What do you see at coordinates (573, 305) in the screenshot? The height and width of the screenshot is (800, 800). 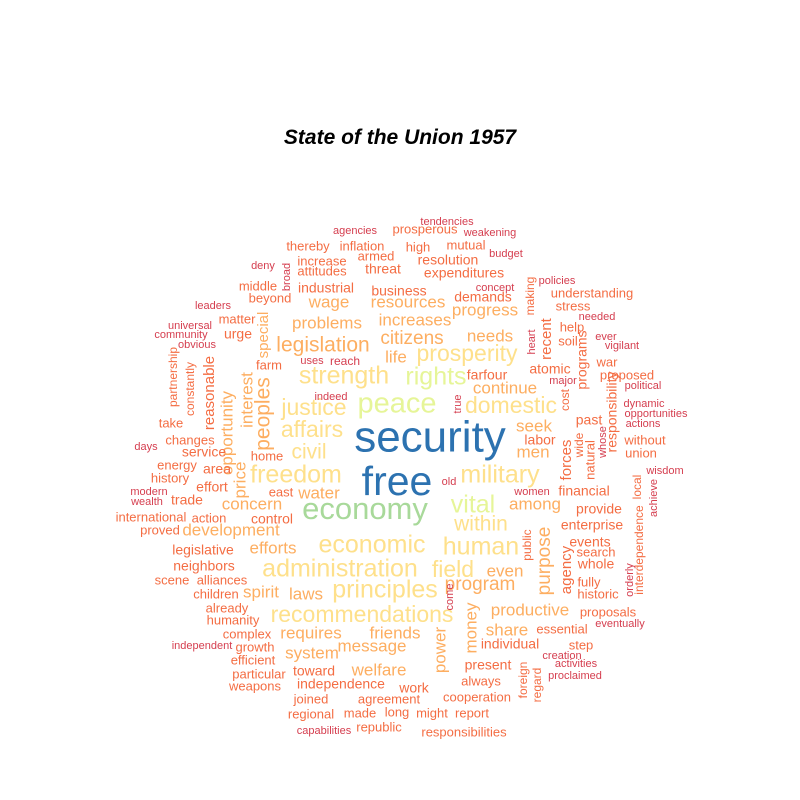 I see `word-stress: stress` at bounding box center [573, 305].